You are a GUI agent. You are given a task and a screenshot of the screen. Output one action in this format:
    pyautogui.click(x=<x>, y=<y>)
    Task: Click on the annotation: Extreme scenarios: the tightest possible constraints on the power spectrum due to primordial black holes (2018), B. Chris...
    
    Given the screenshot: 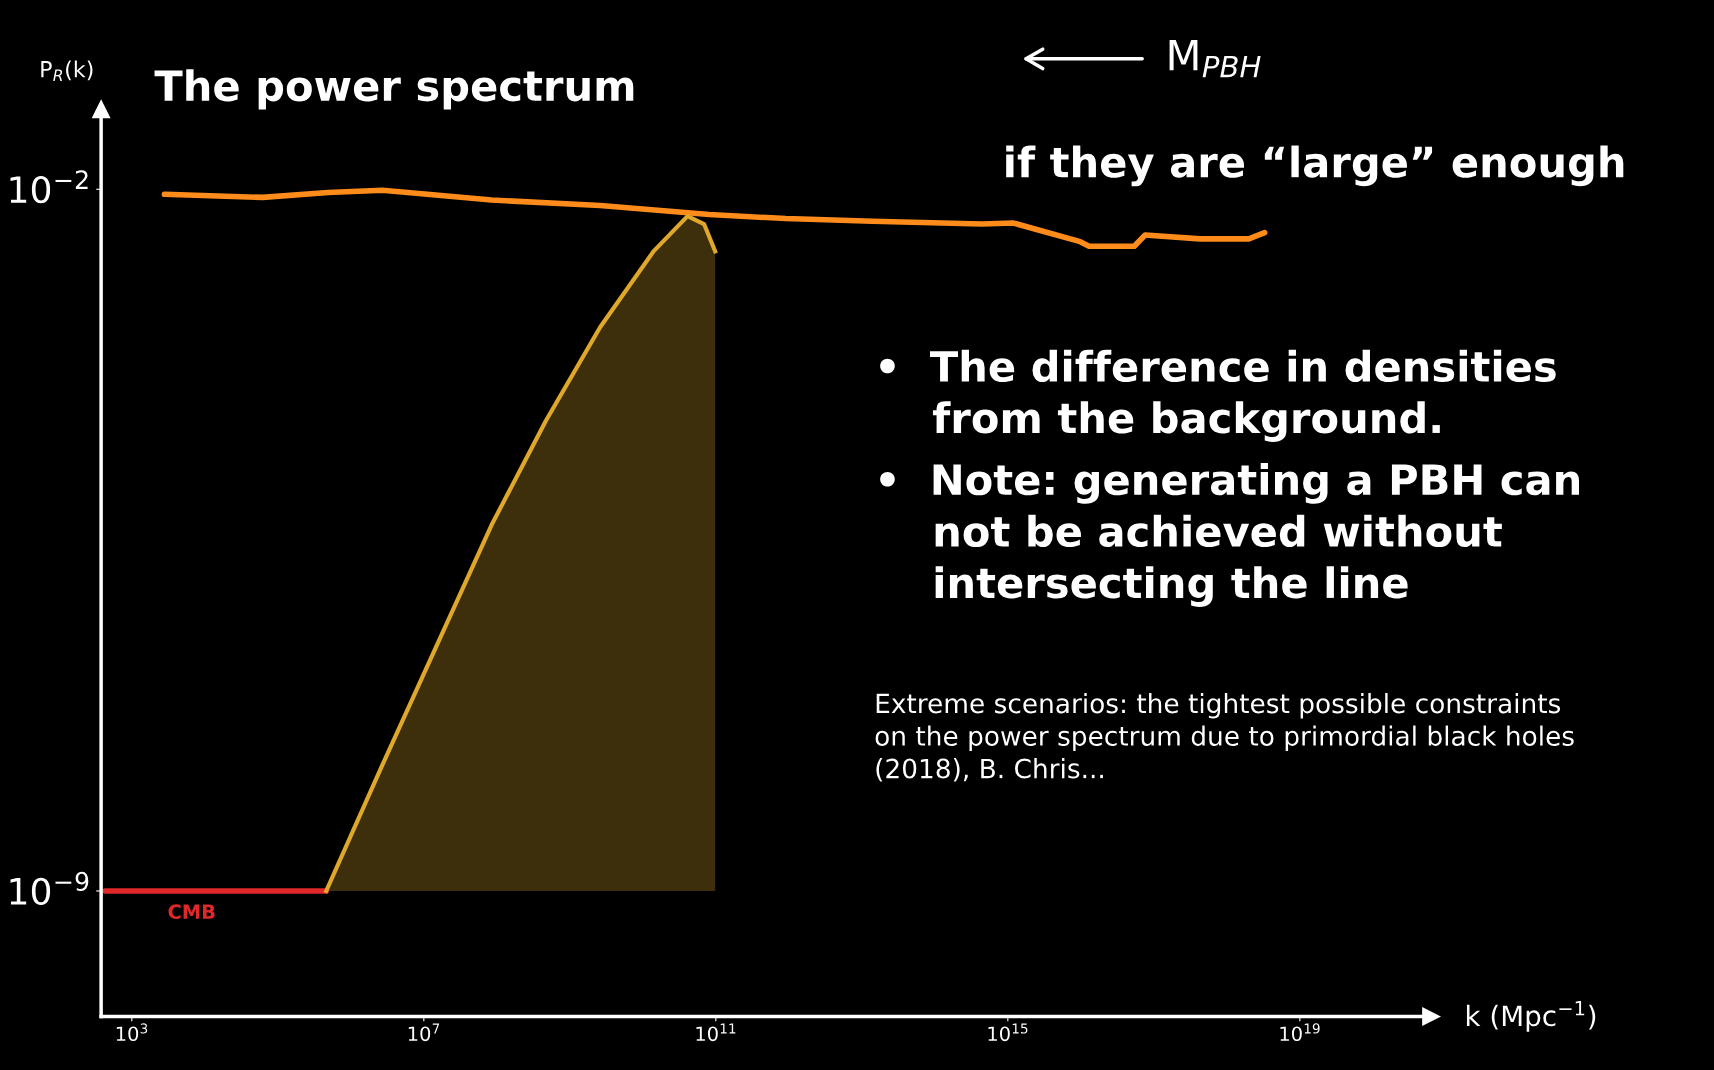 What is the action you would take?
    pyautogui.click(x=1224, y=737)
    